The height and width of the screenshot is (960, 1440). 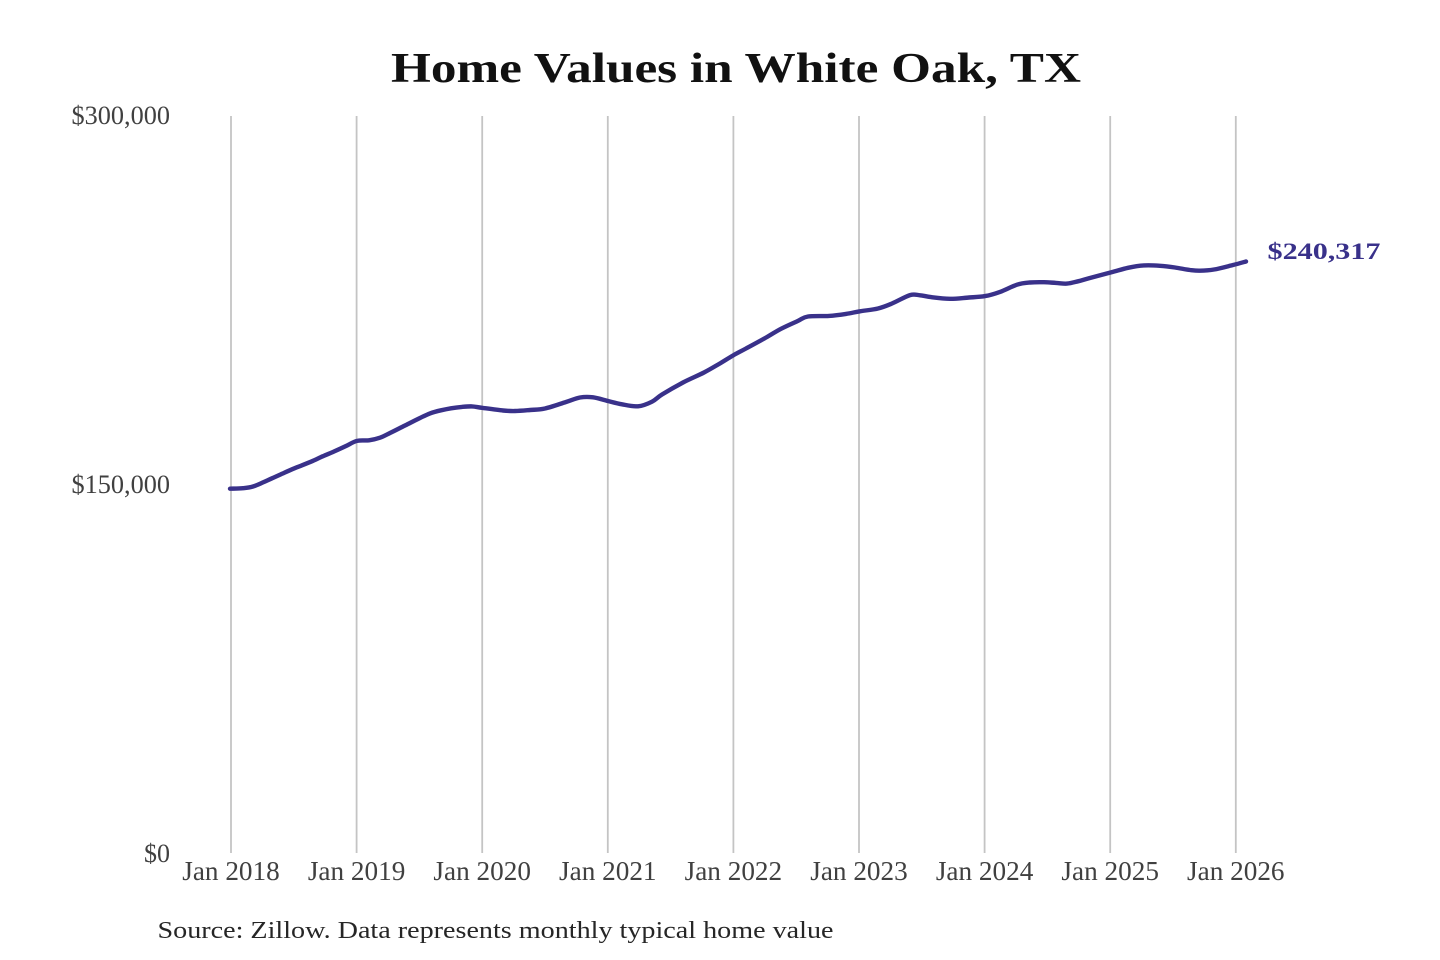 I want to click on svg-text: Jan 2018, so click(x=231, y=871).